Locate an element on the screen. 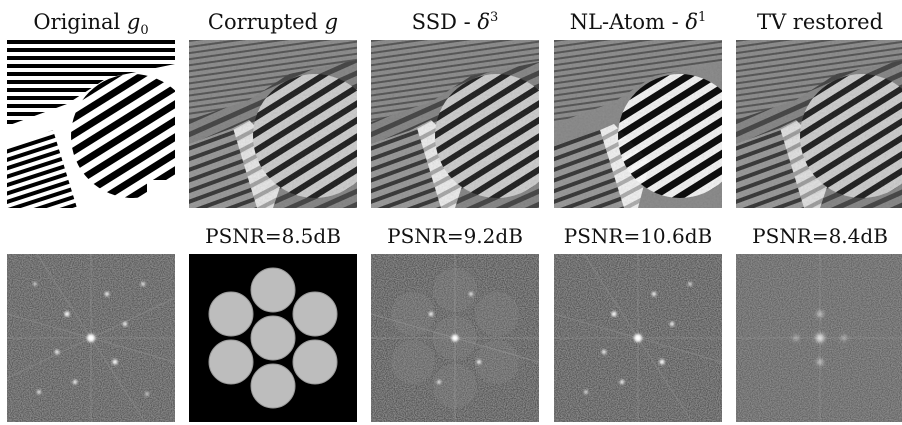 This screenshot has width=902, height=425. nlatom-restored-image is located at coordinates (638, 124).